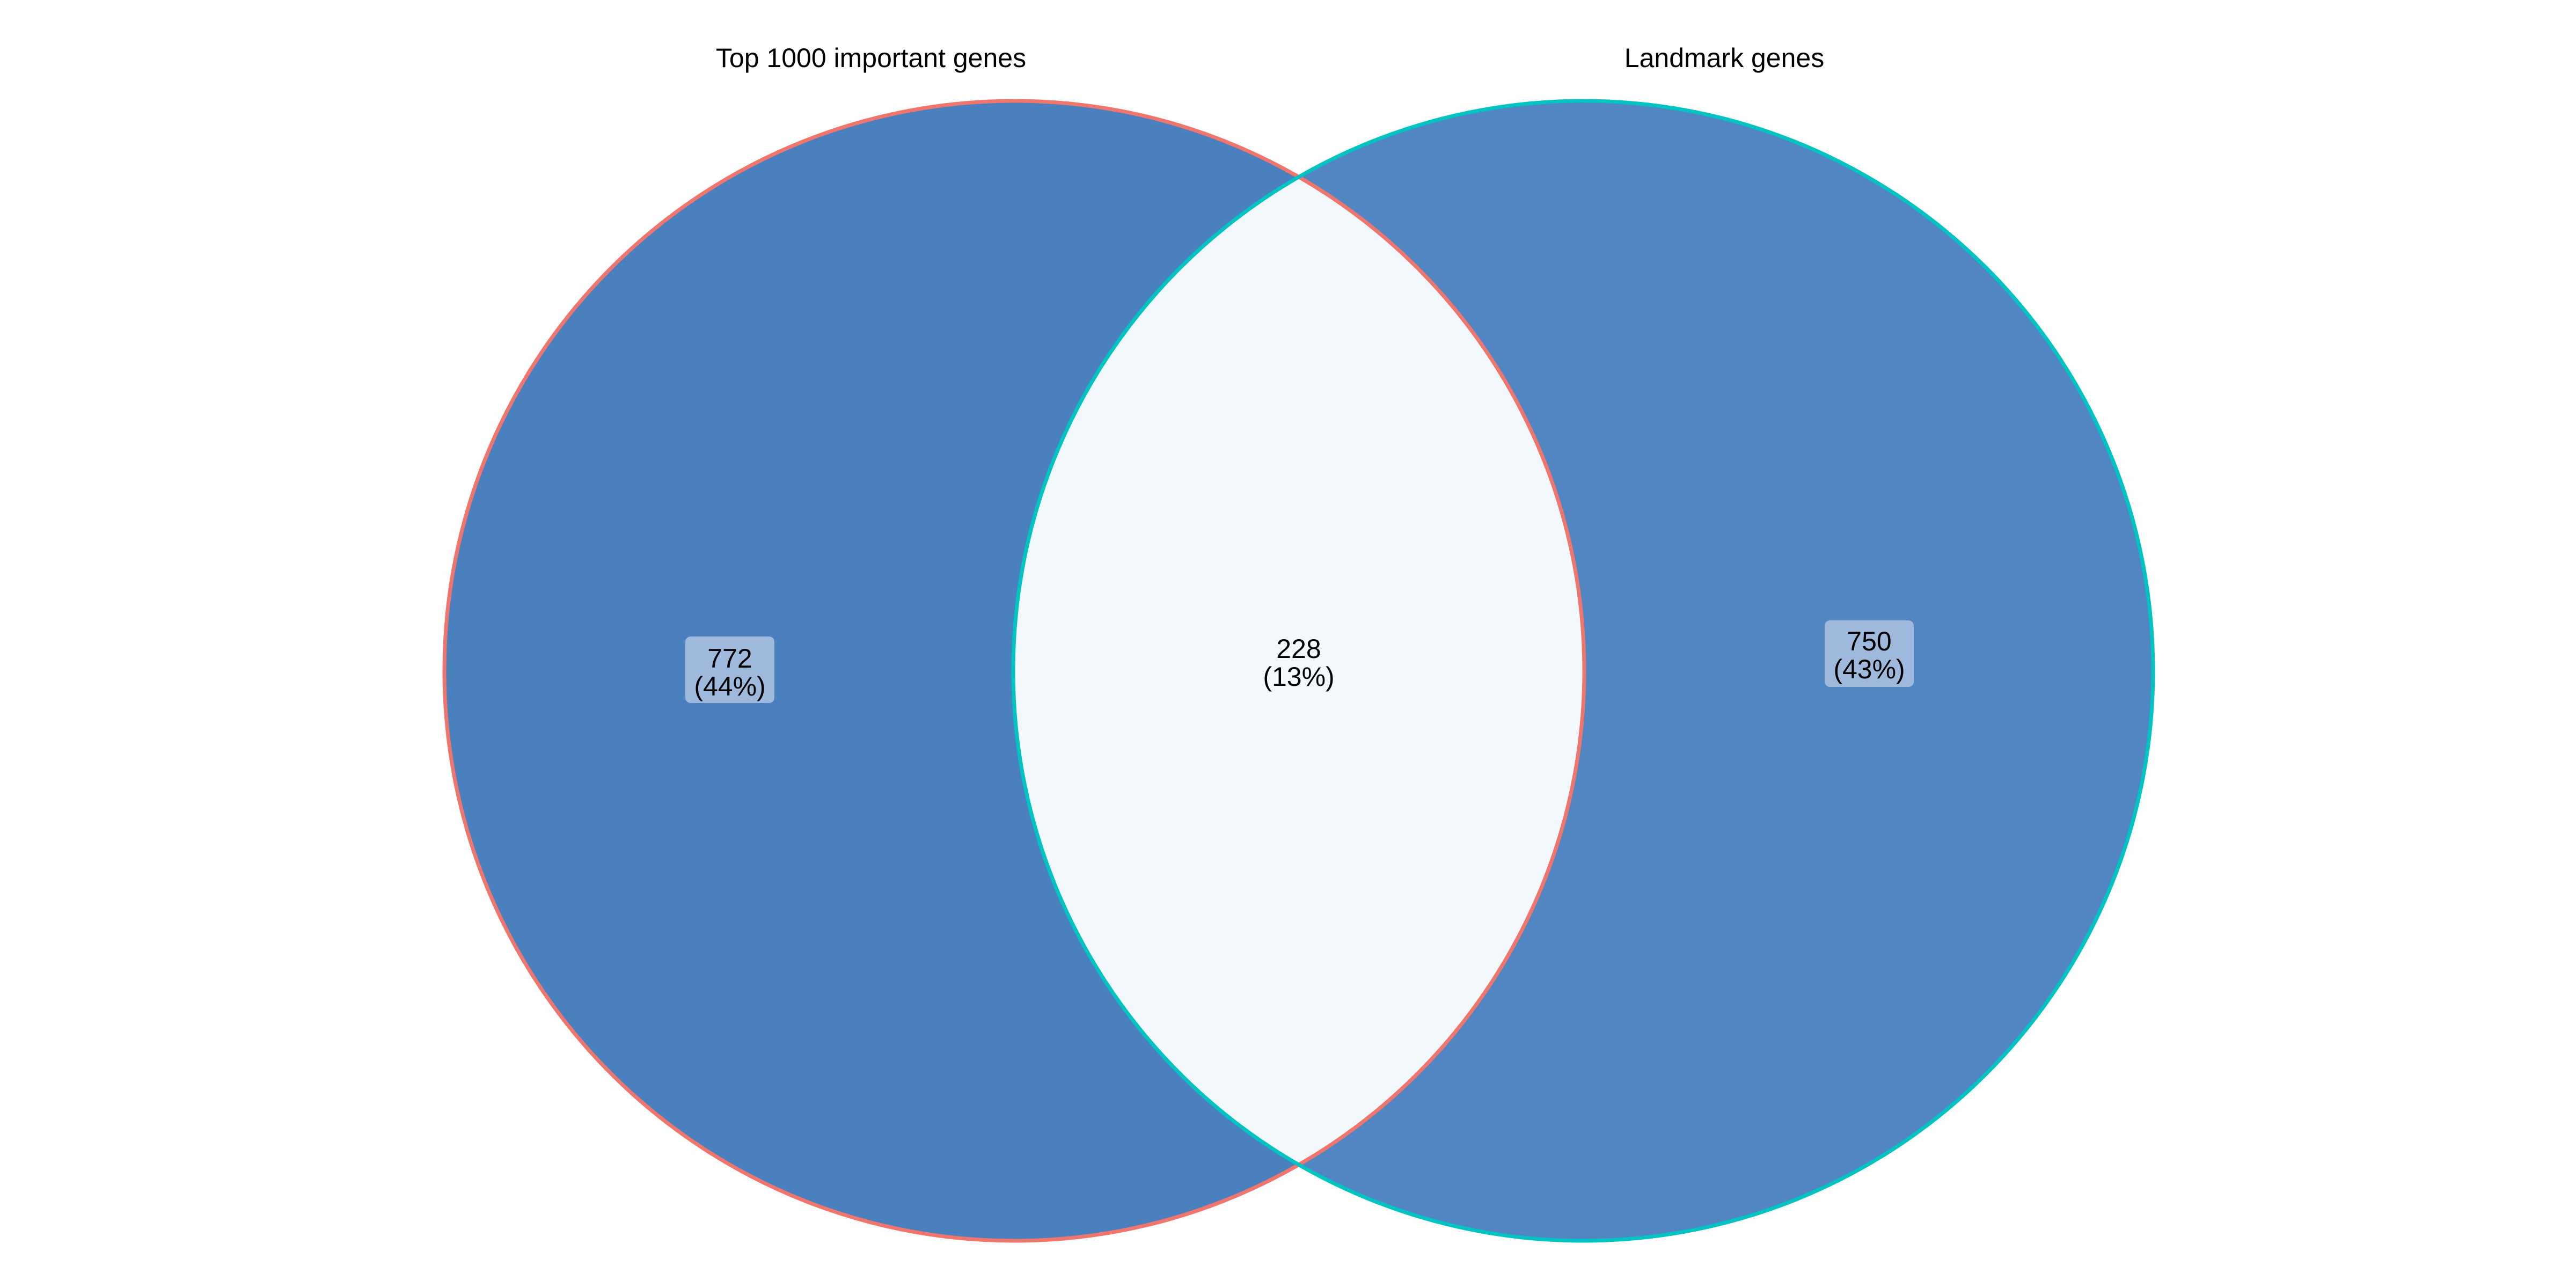 The height and width of the screenshot is (1288, 2576). What do you see at coordinates (1298, 649) in the screenshot?
I see `region-both-count: 228` at bounding box center [1298, 649].